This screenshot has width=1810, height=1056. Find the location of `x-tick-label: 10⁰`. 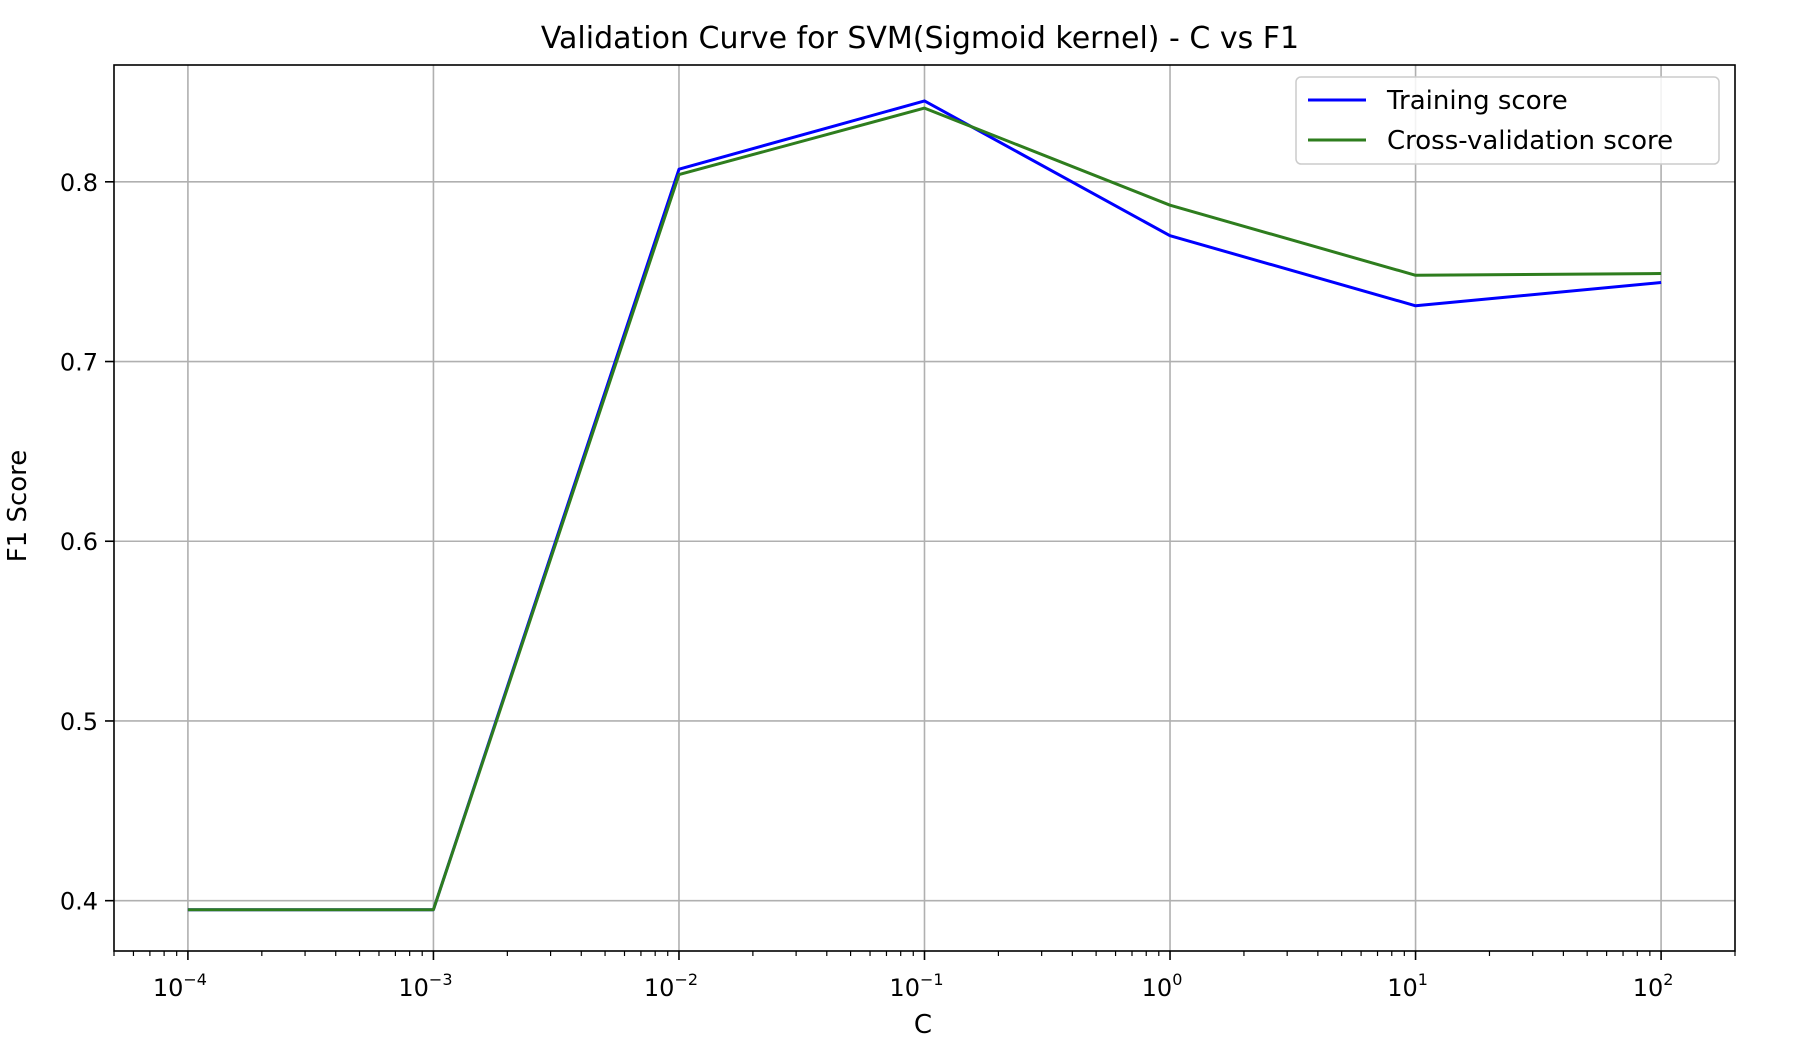

x-tick-label: 10⁰ is located at coordinates (1162, 986).